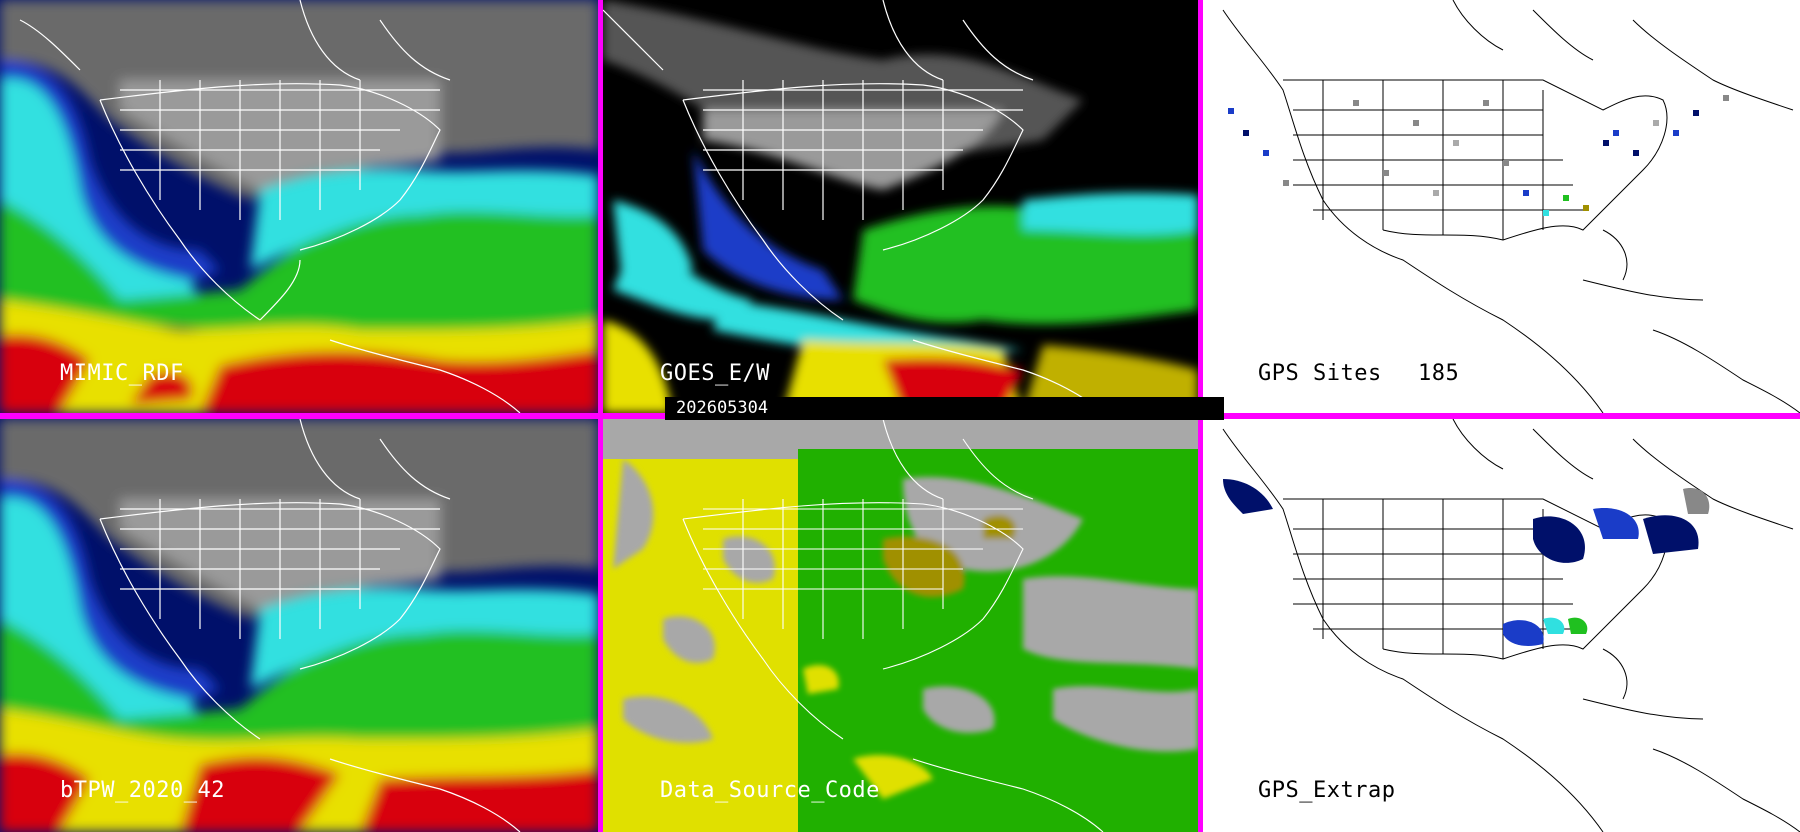 The image size is (1800, 832). What do you see at coordinates (1439, 373) in the screenshot?
I see `gps-sites-count: 185` at bounding box center [1439, 373].